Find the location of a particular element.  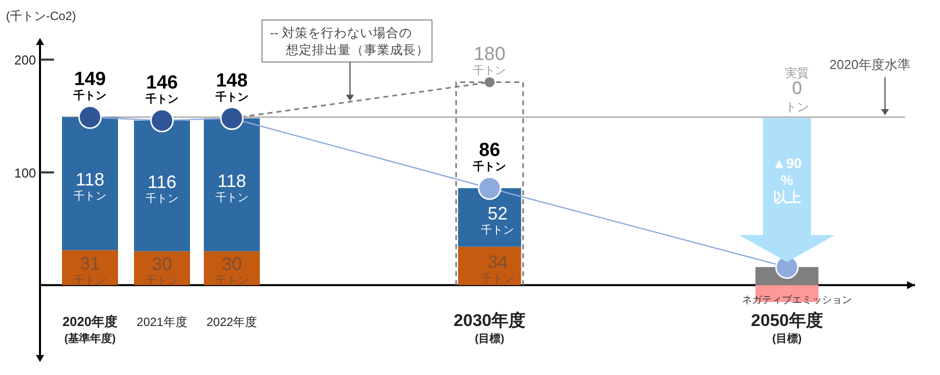

x-tick-label: 2022年度 is located at coordinates (232, 322).